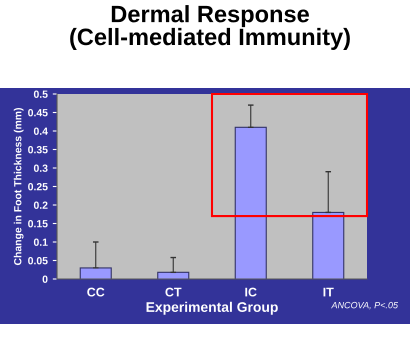 This screenshot has width=420, height=338. What do you see at coordinates (38, 112) in the screenshot?
I see `y-tick-label: 0.45` at bounding box center [38, 112].